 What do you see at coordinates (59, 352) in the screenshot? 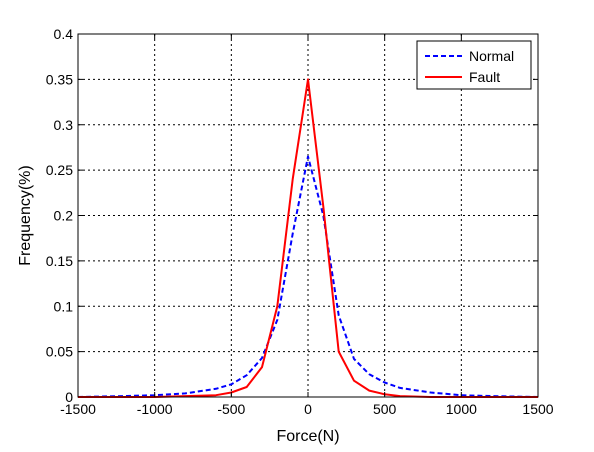
I see `y-tick-label: 0.05` at bounding box center [59, 352].